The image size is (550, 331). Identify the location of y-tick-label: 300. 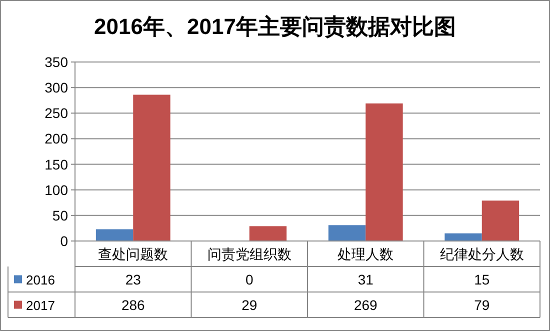
(56, 88).